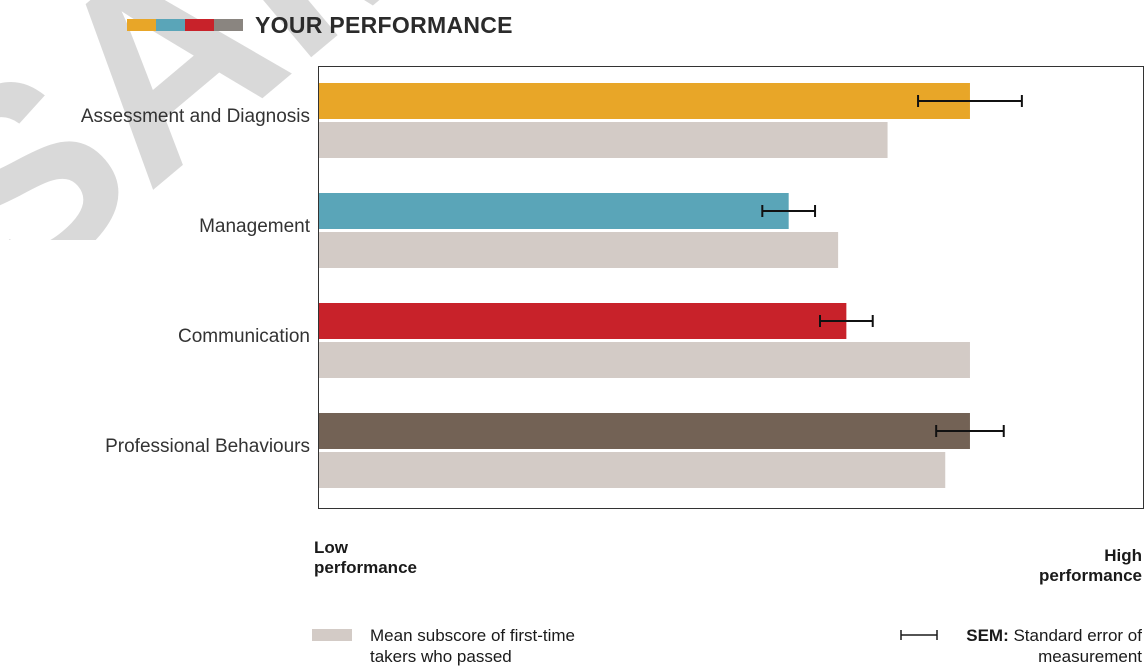 This screenshot has height=669, width=1148. I want to click on low-label-line2: performance, so click(365, 567).